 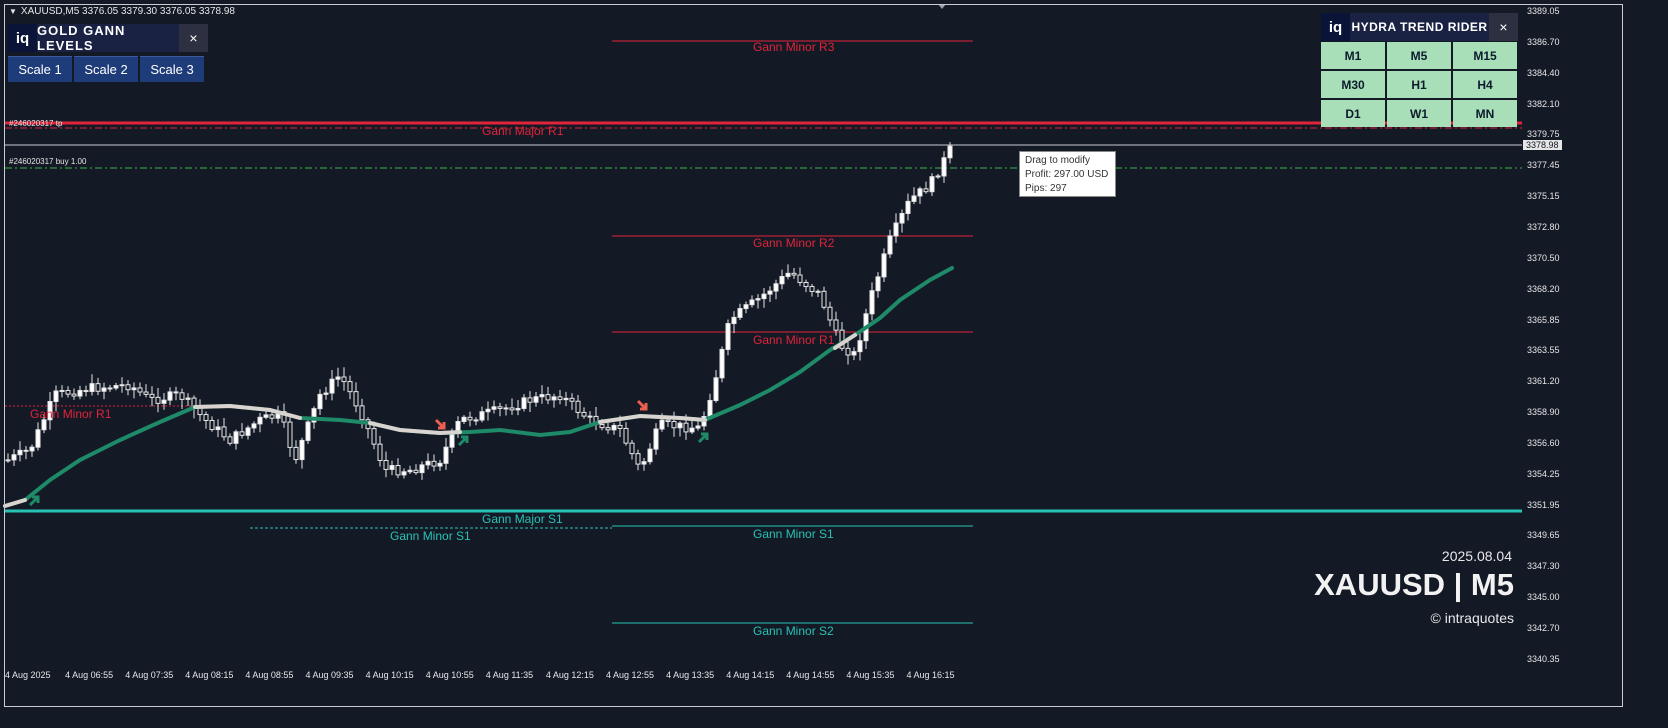 What do you see at coordinates (36, 123) in the screenshot?
I see `tp-order-label: #246020317 tp` at bounding box center [36, 123].